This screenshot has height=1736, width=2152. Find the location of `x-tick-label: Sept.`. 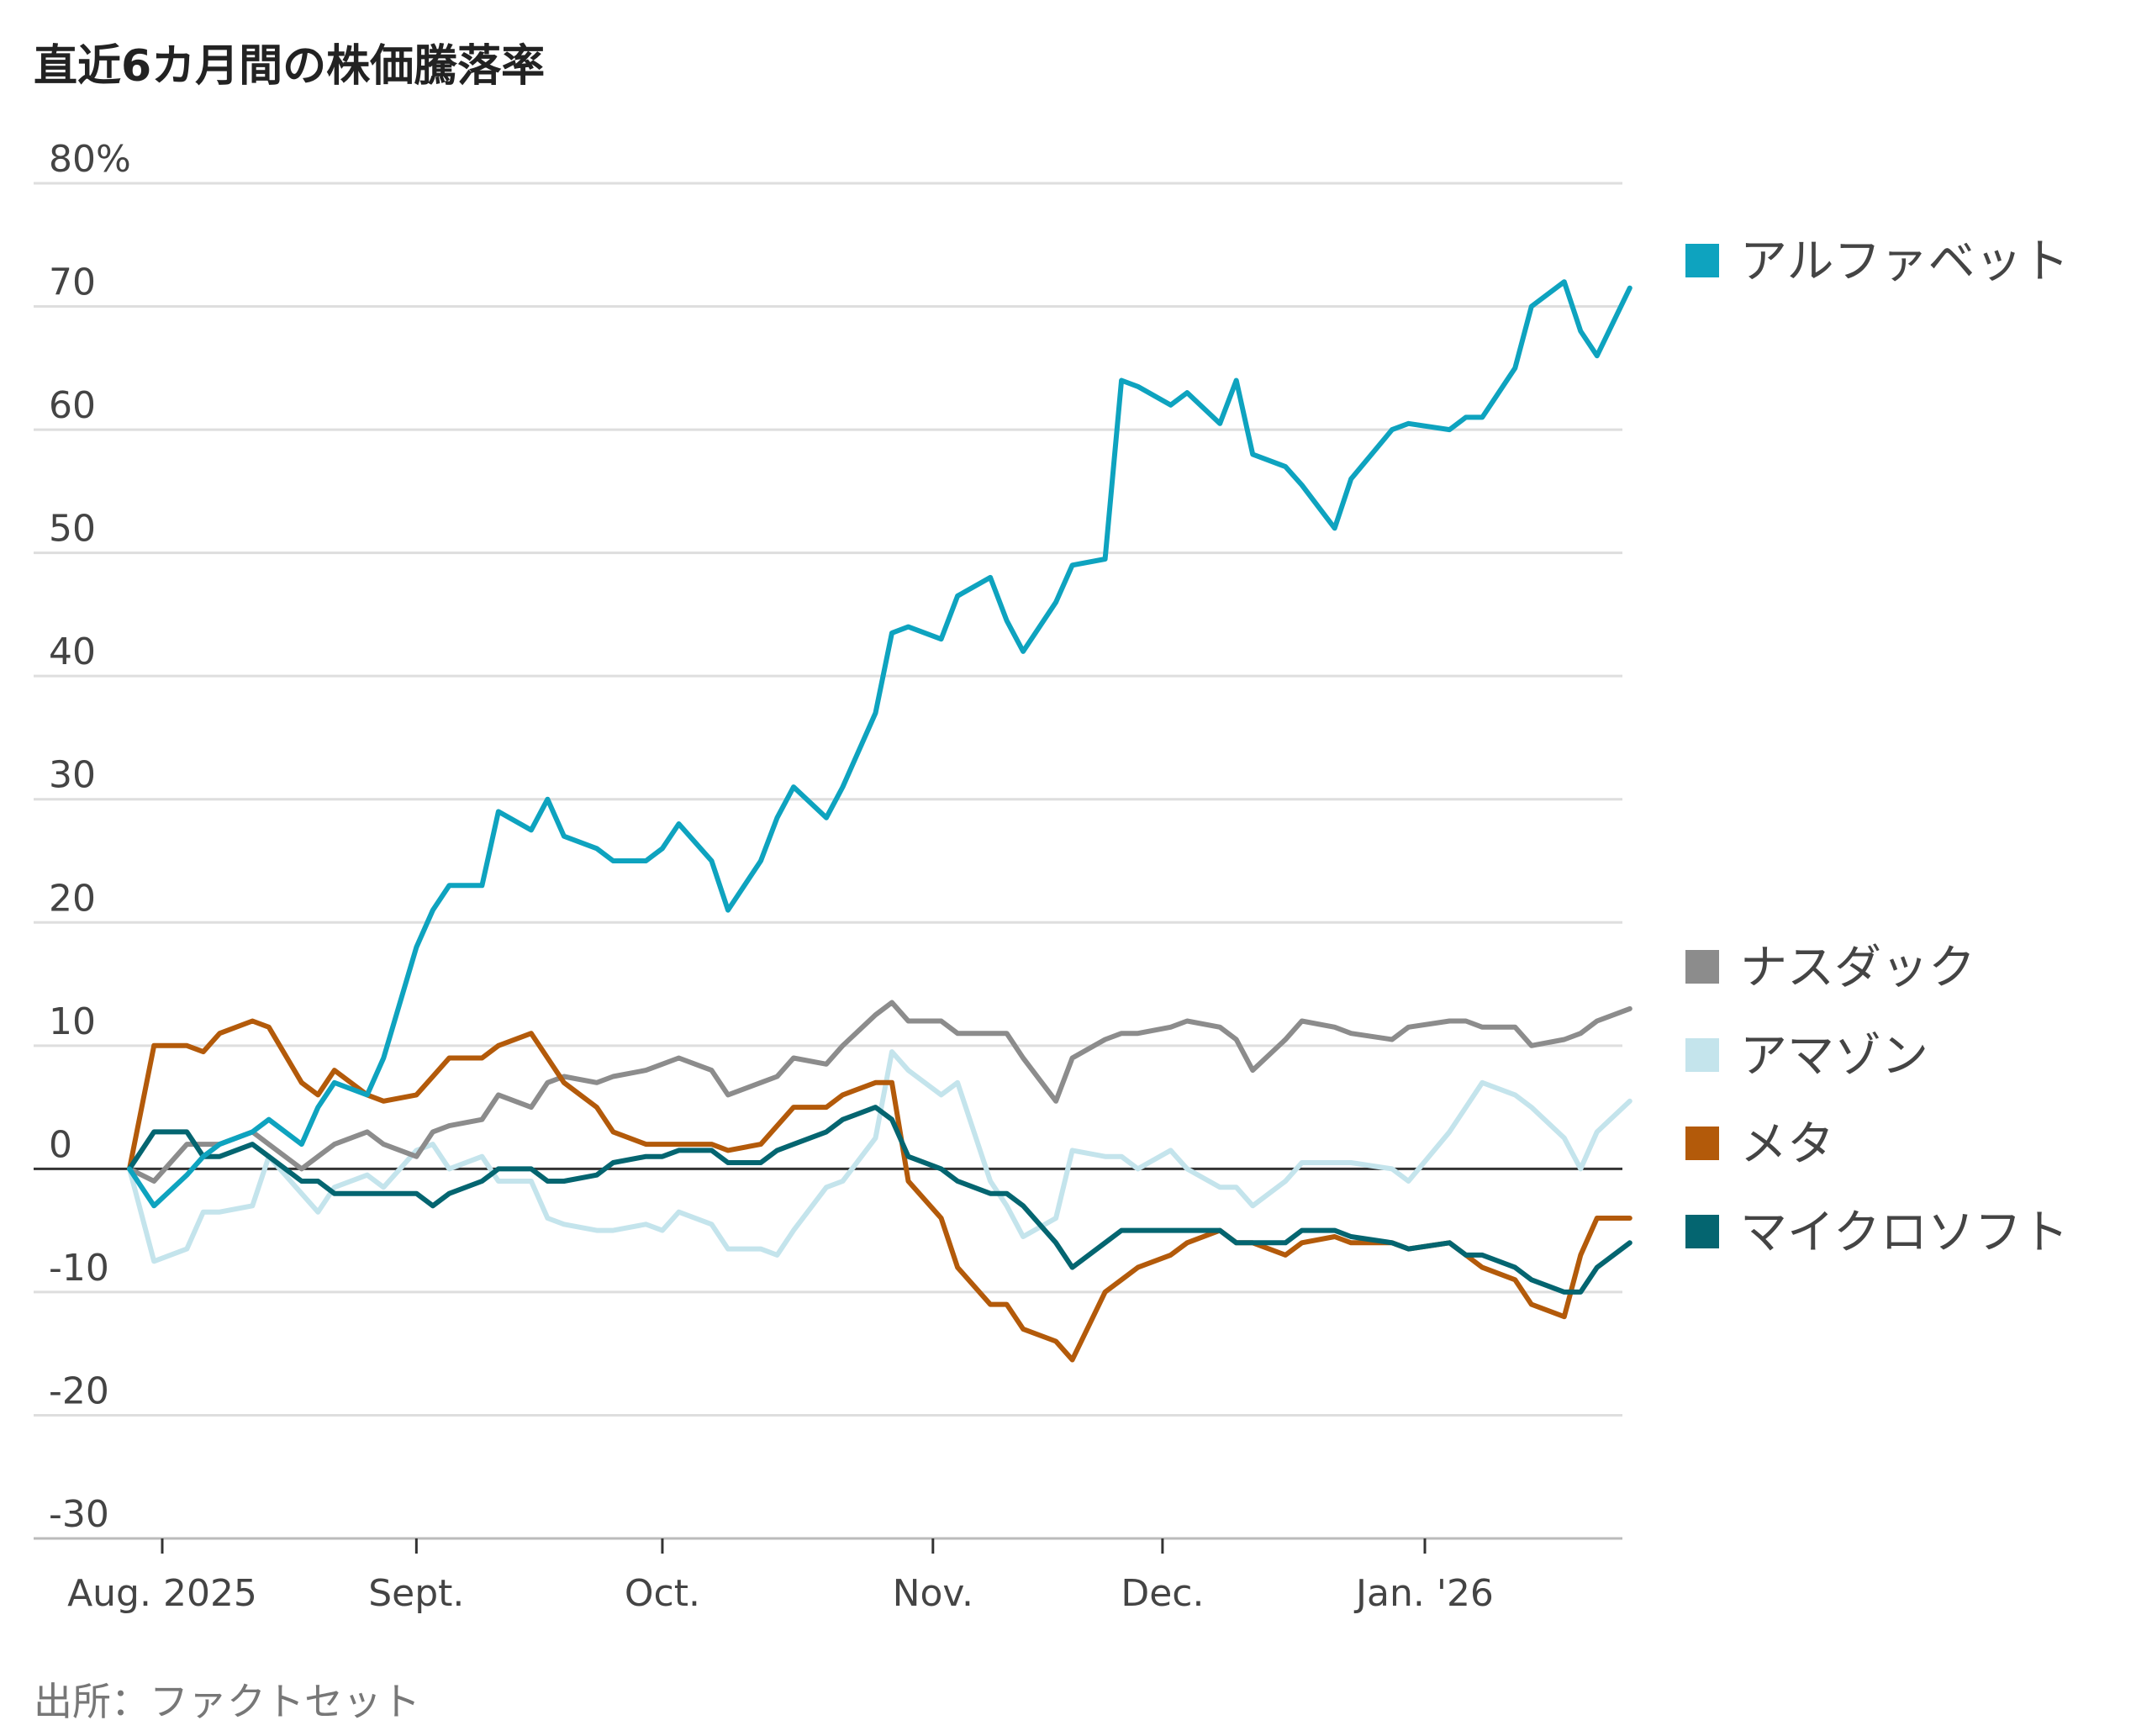

x-tick-label: Sept. is located at coordinates (416, 1593).